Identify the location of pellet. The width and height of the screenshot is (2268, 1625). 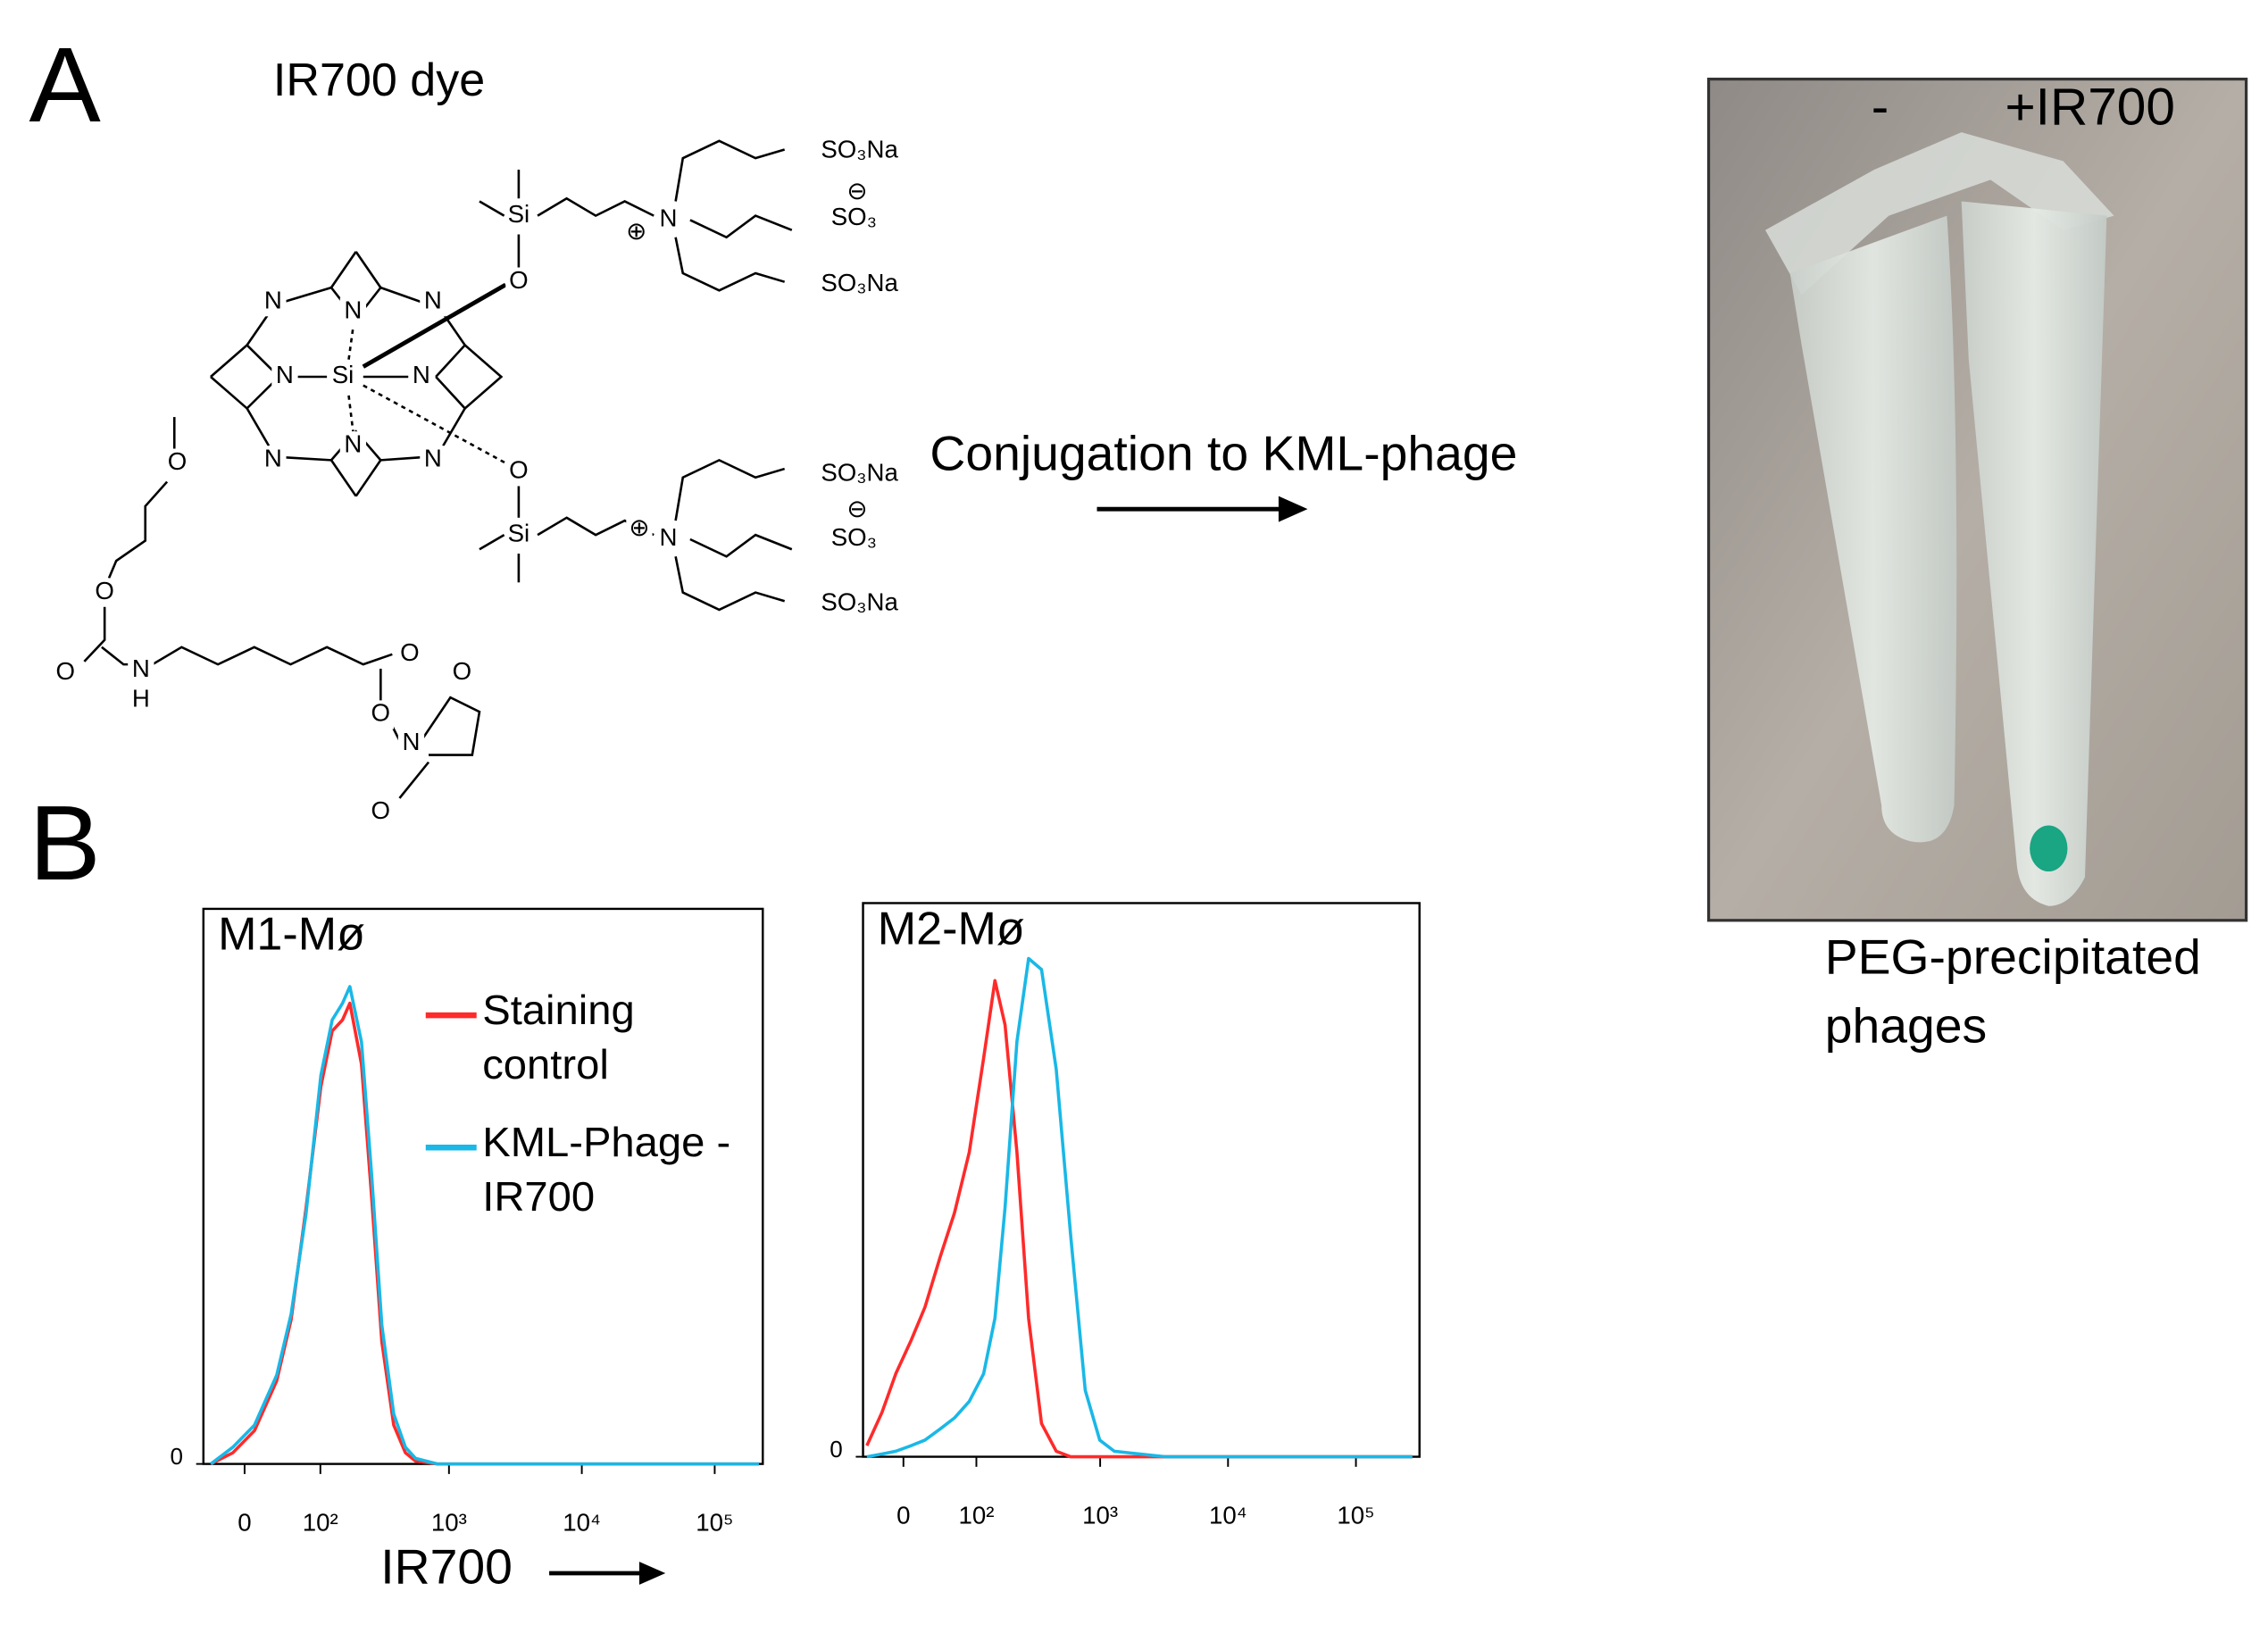
(2049, 849).